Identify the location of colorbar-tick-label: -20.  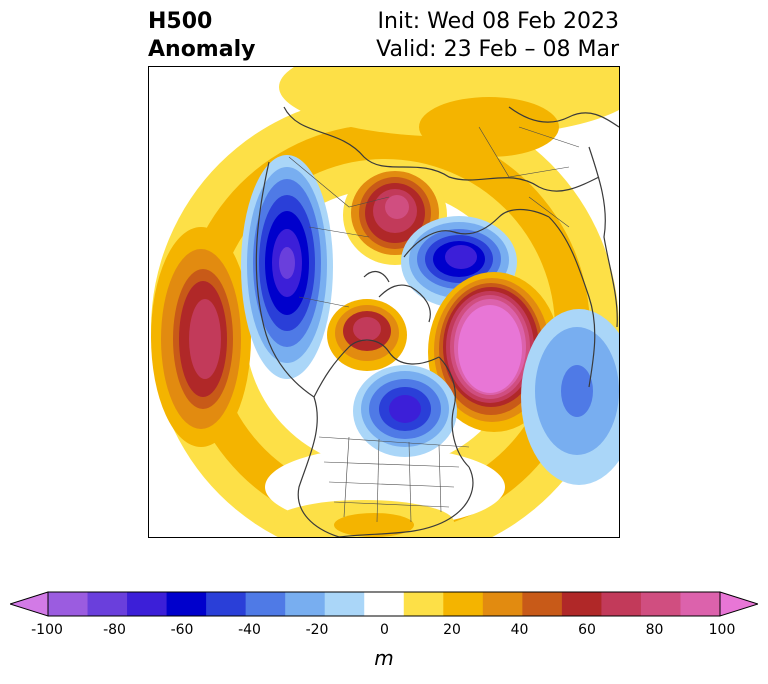
(317, 630).